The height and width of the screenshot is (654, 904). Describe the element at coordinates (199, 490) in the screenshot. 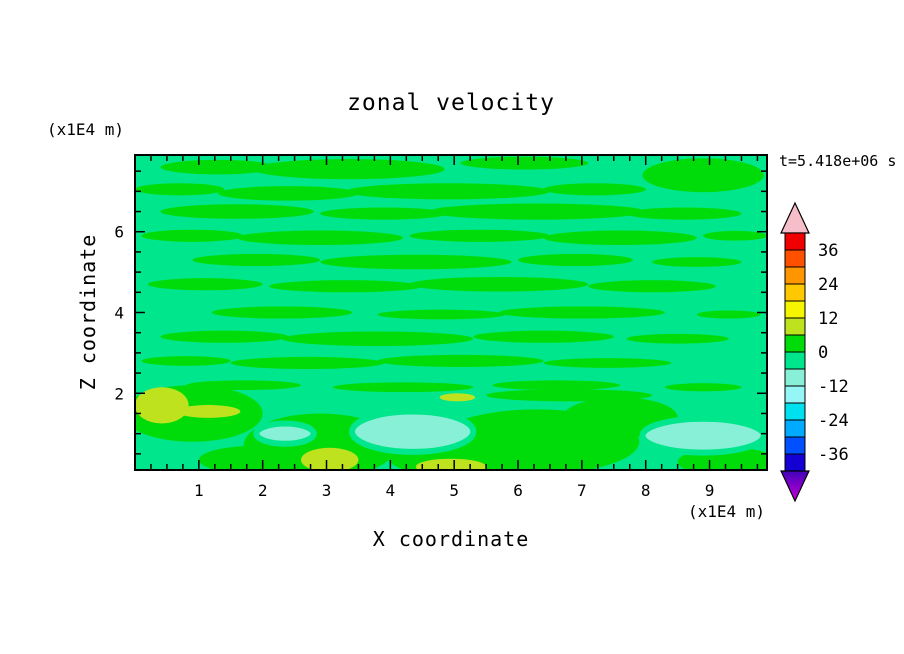

I see `x-tick-label: 1` at that location.